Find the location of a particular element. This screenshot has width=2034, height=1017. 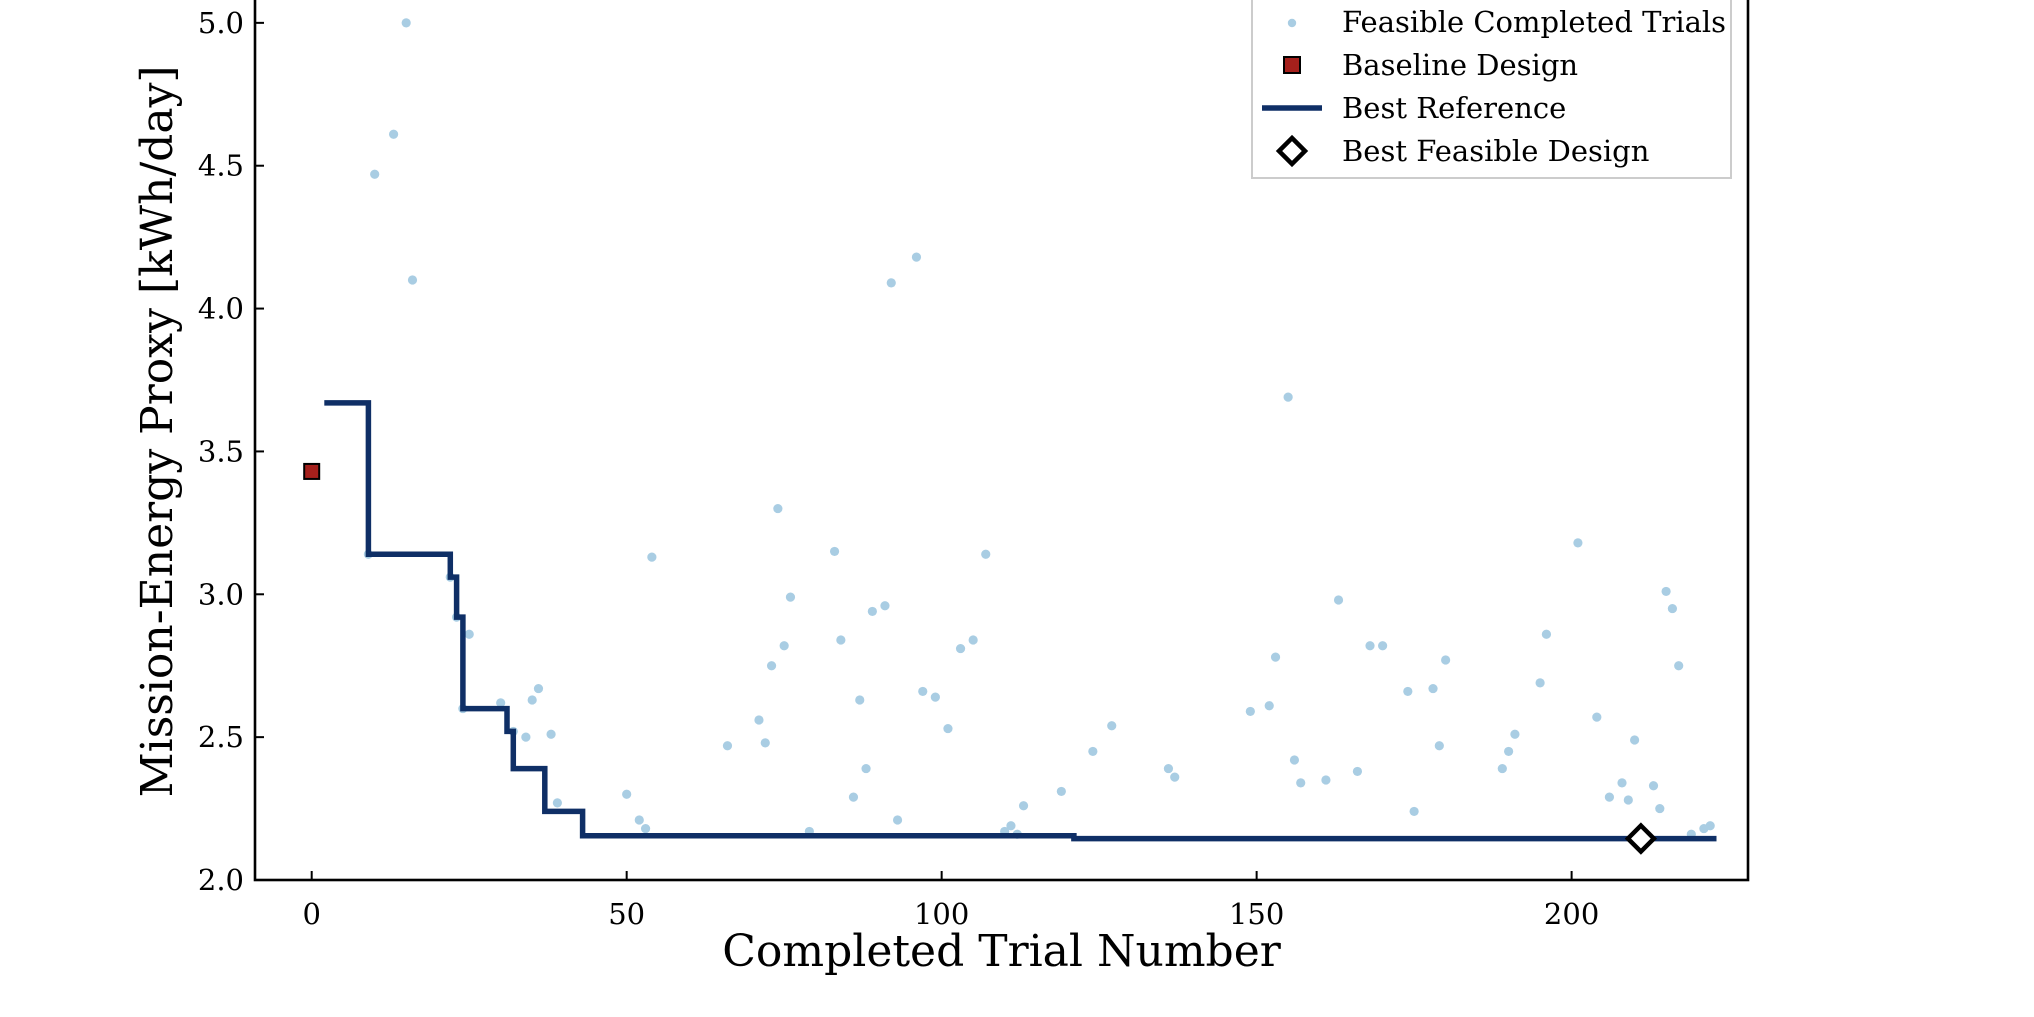

x-axis-title: Completed Trial Number is located at coordinates (1002, 951).